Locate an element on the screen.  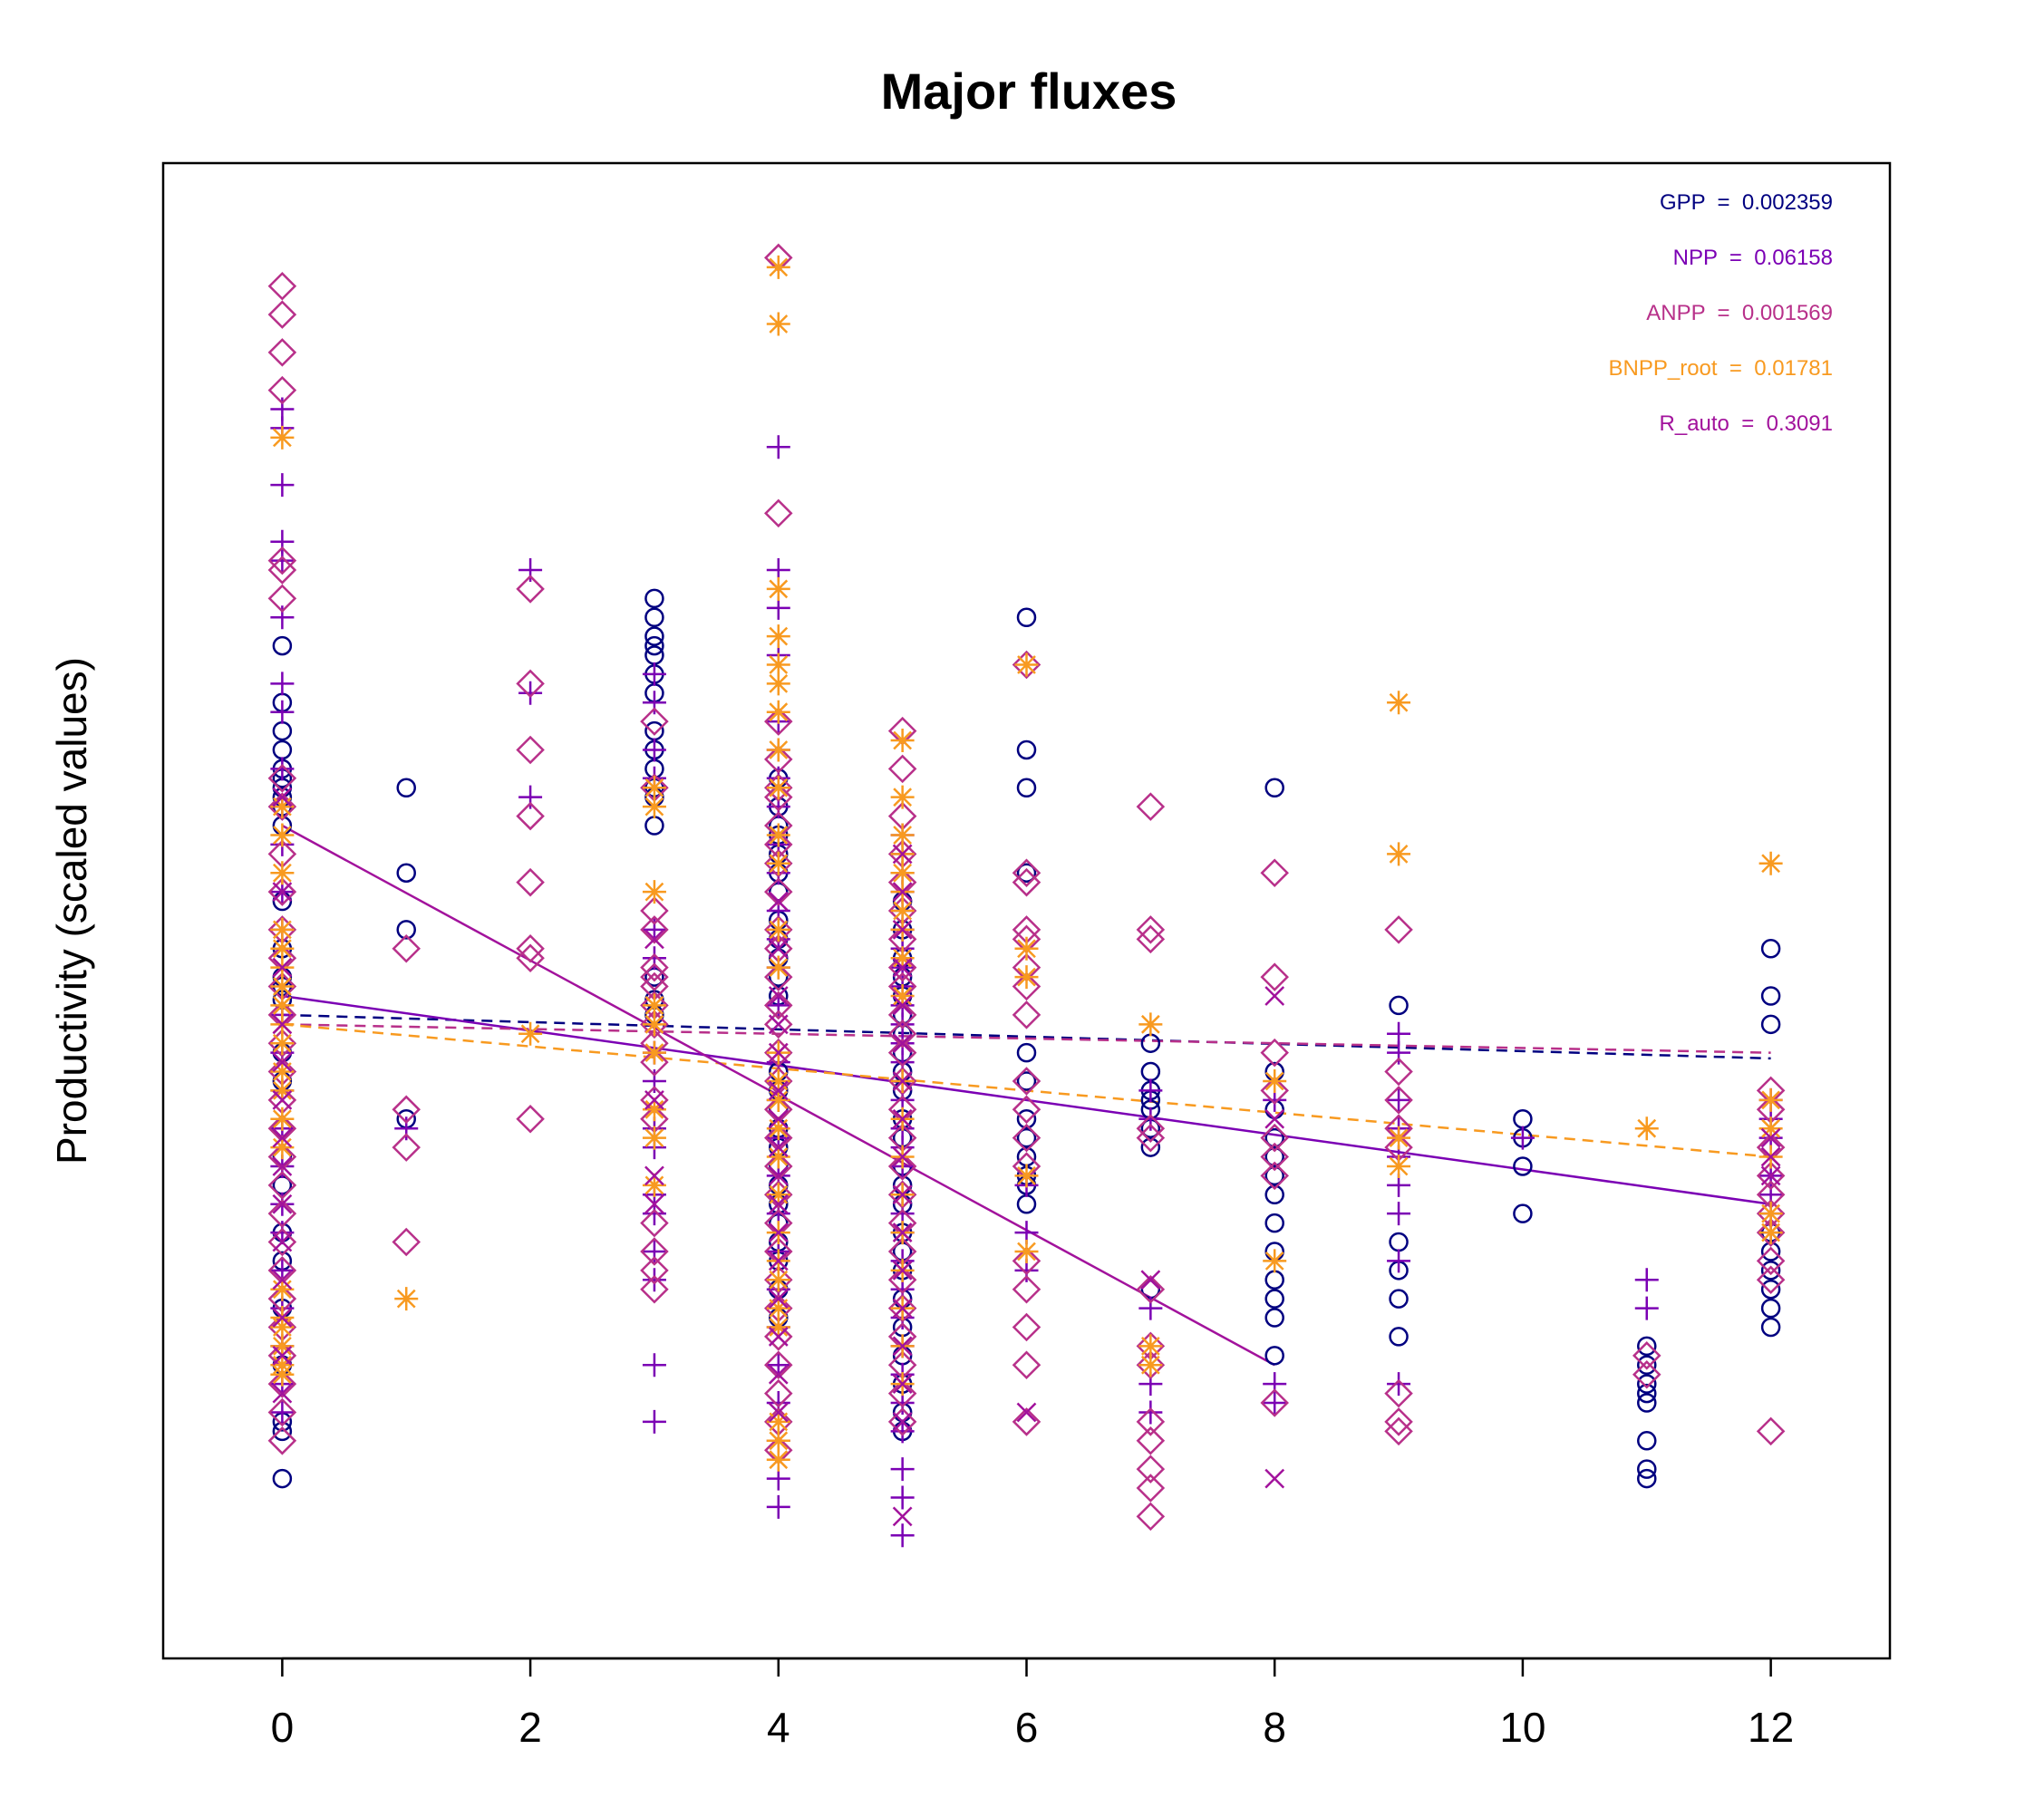
x-tick-label: 0 is located at coordinates (283, 1727).